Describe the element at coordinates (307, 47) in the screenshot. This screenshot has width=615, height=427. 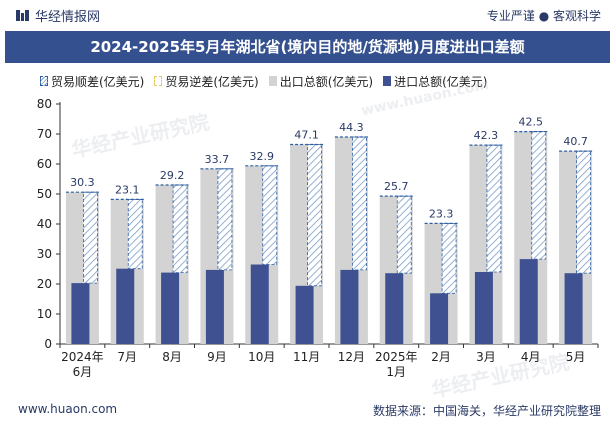
I see `chart-title: 2024-2025年5月年湖北省(境内目的地/货源地)月度进出口差额` at that location.